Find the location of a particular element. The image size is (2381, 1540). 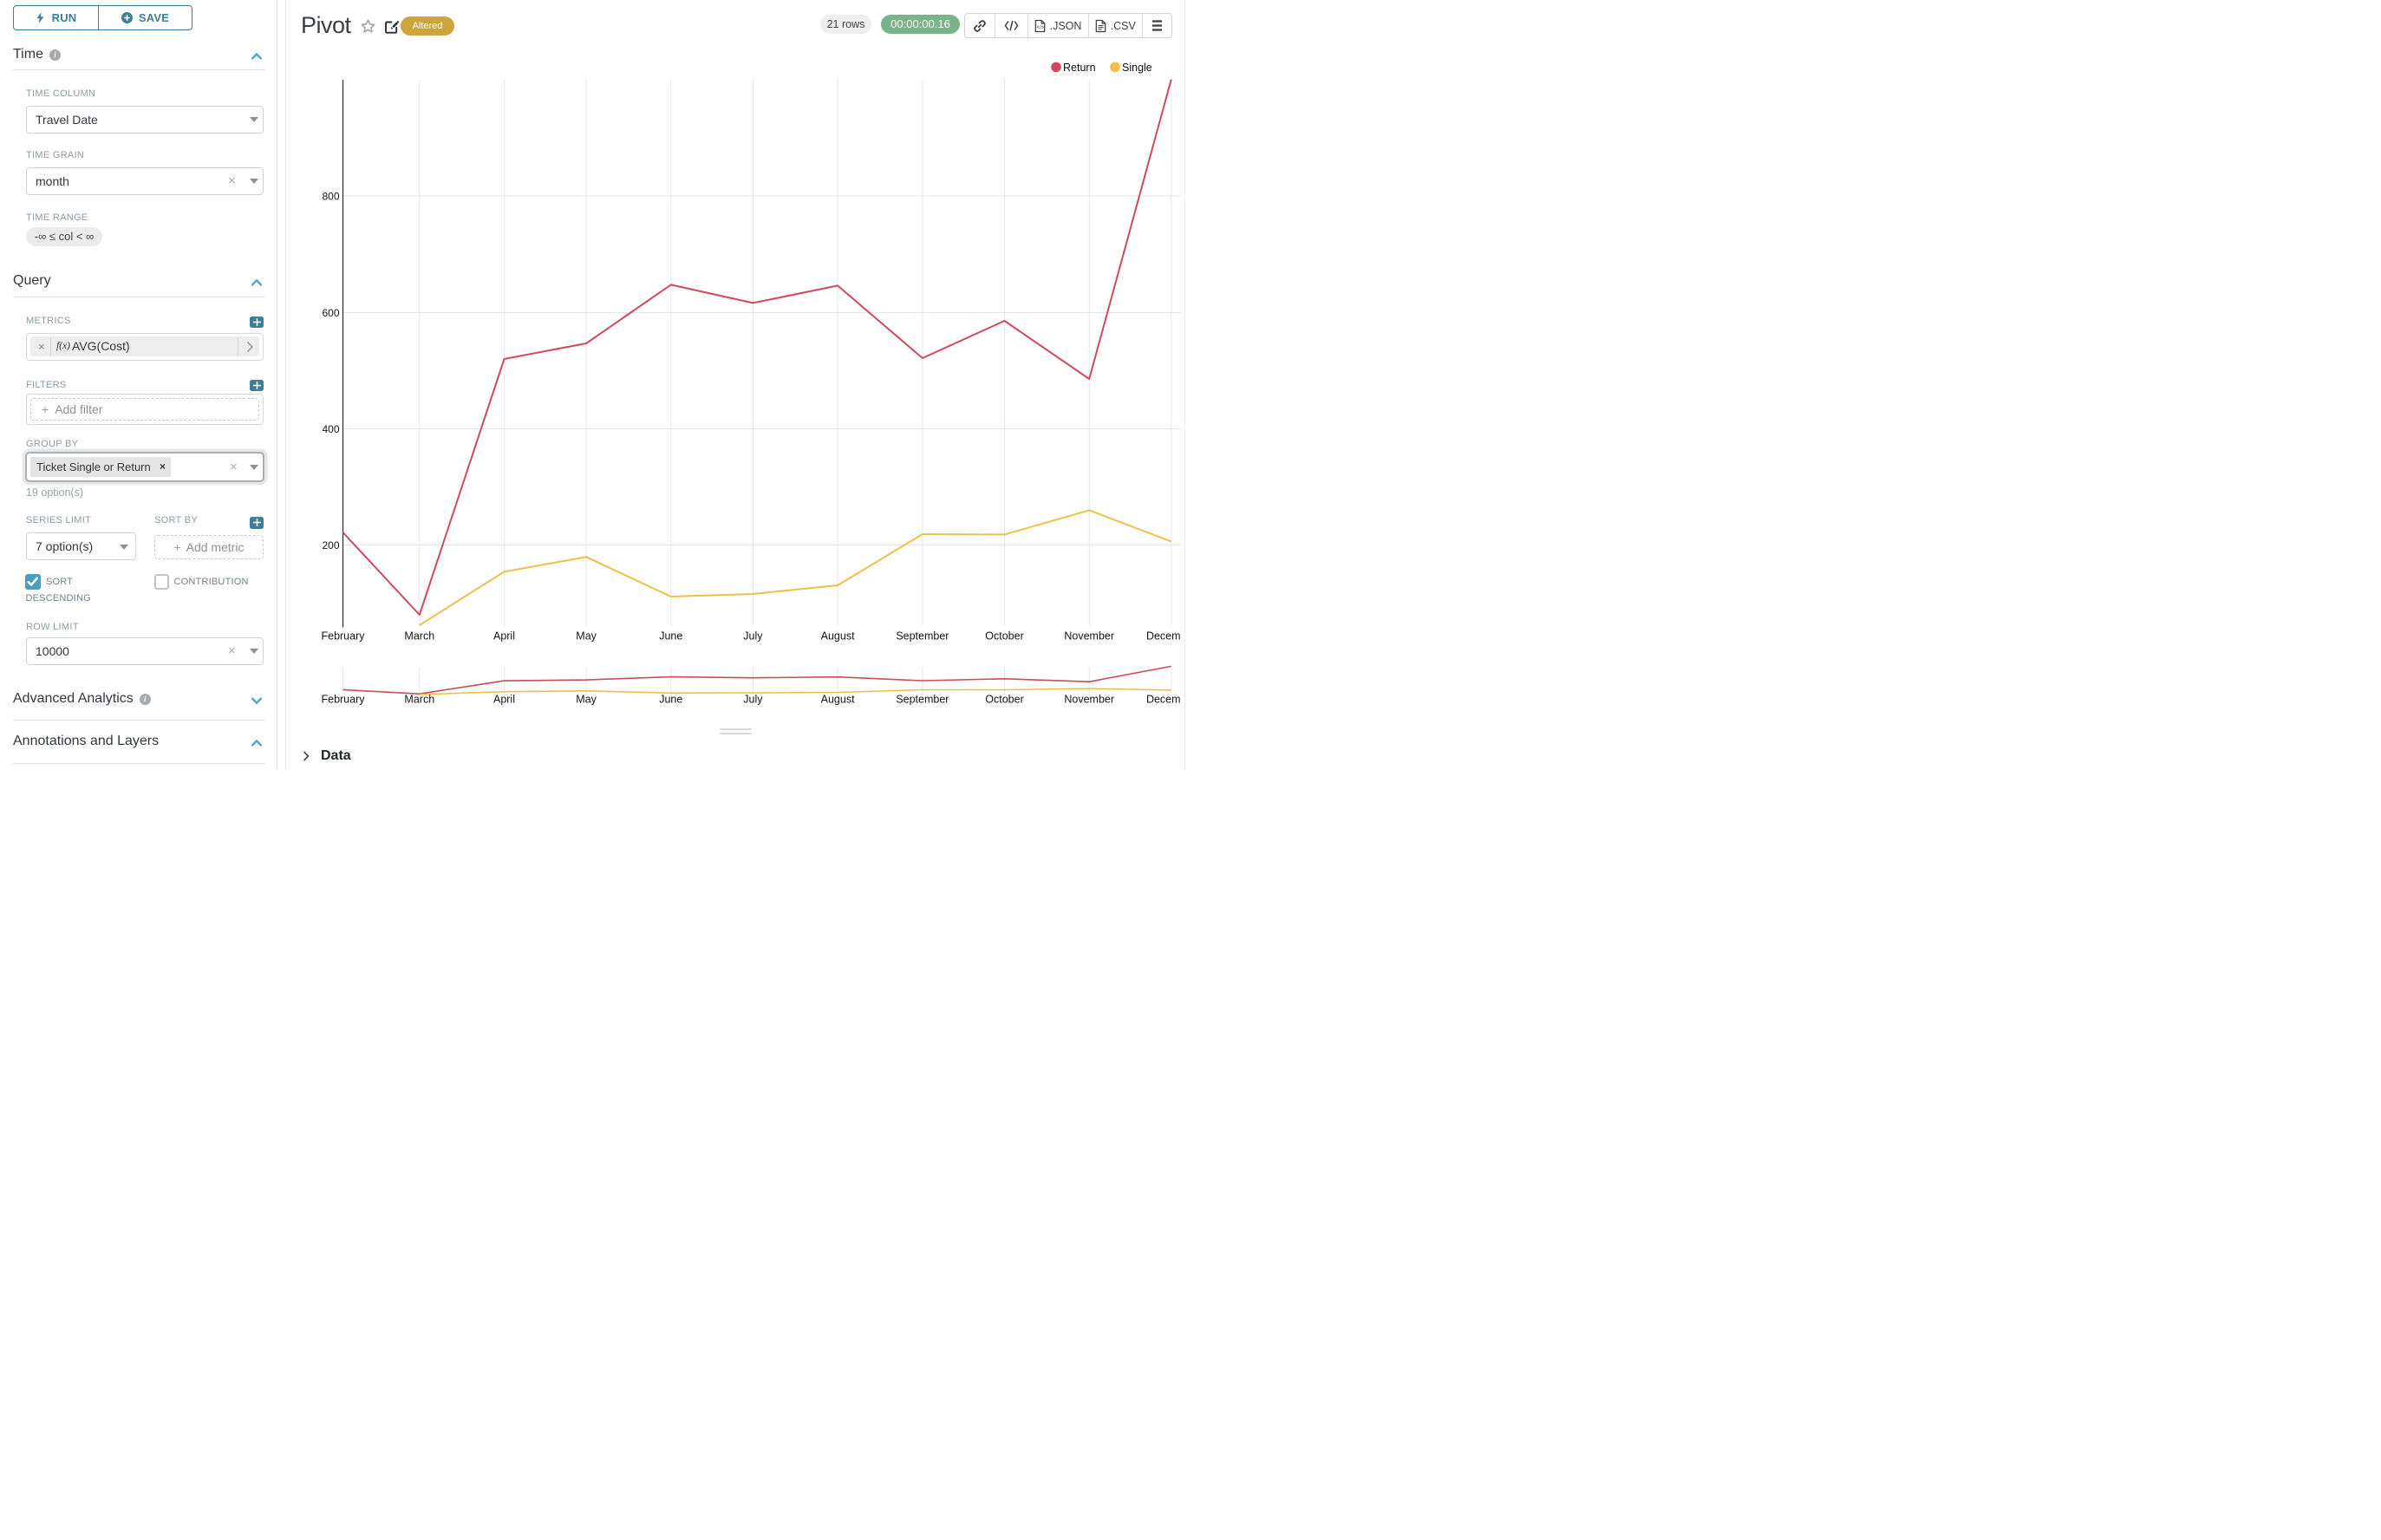

svg-text: 600 is located at coordinates (330, 313).